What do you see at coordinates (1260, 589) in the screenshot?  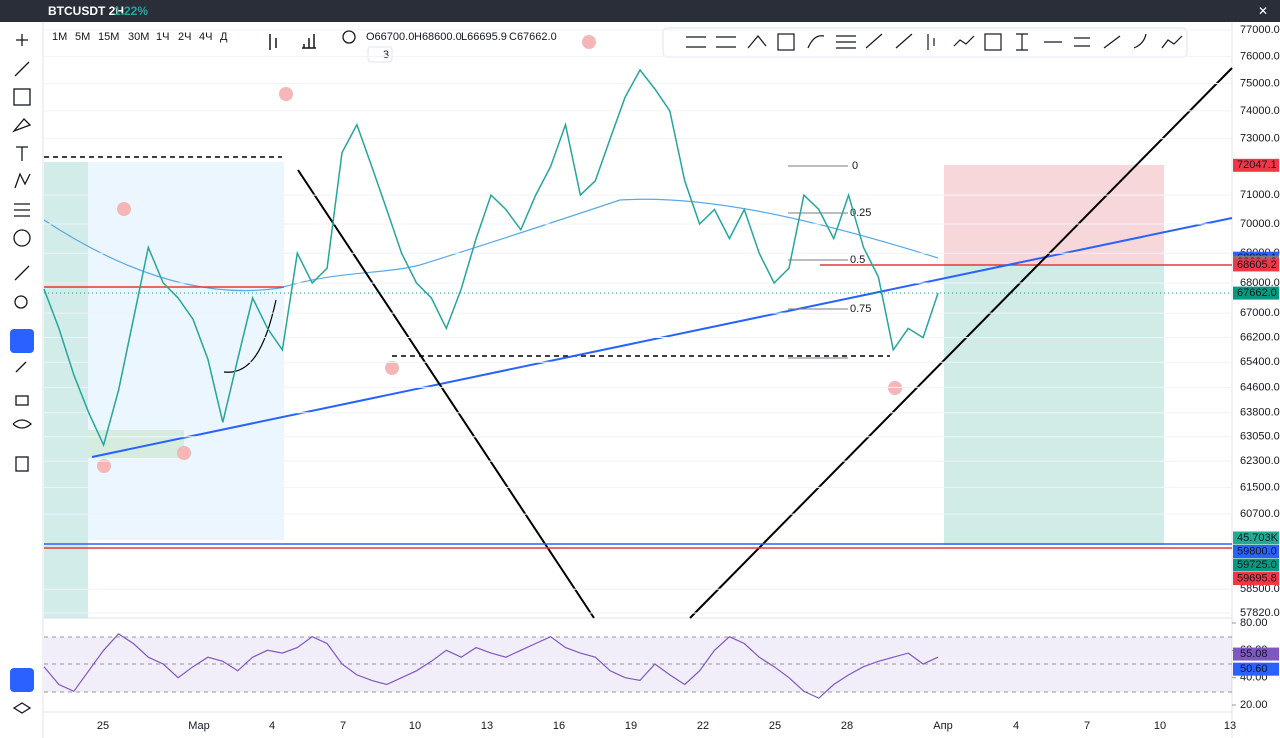 I see `y-tick-label: 58500.0` at bounding box center [1260, 589].